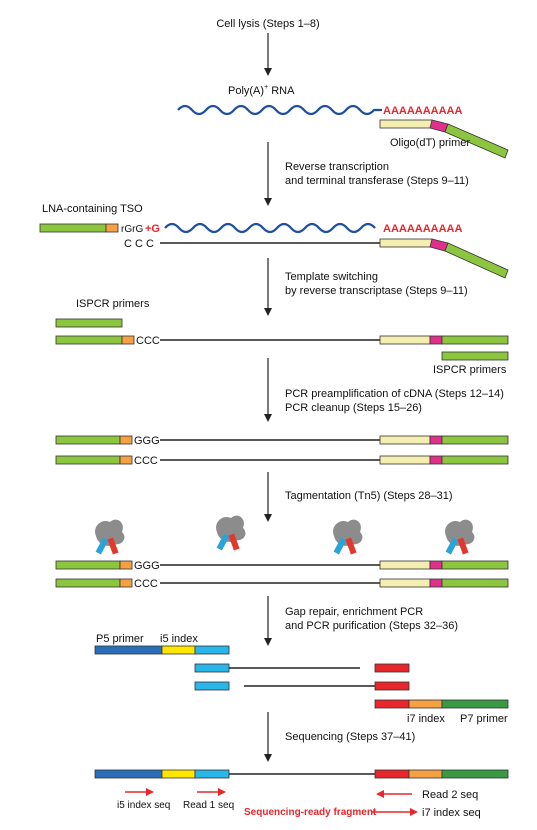  I want to click on ggg-label-1: GGG, so click(147, 441).